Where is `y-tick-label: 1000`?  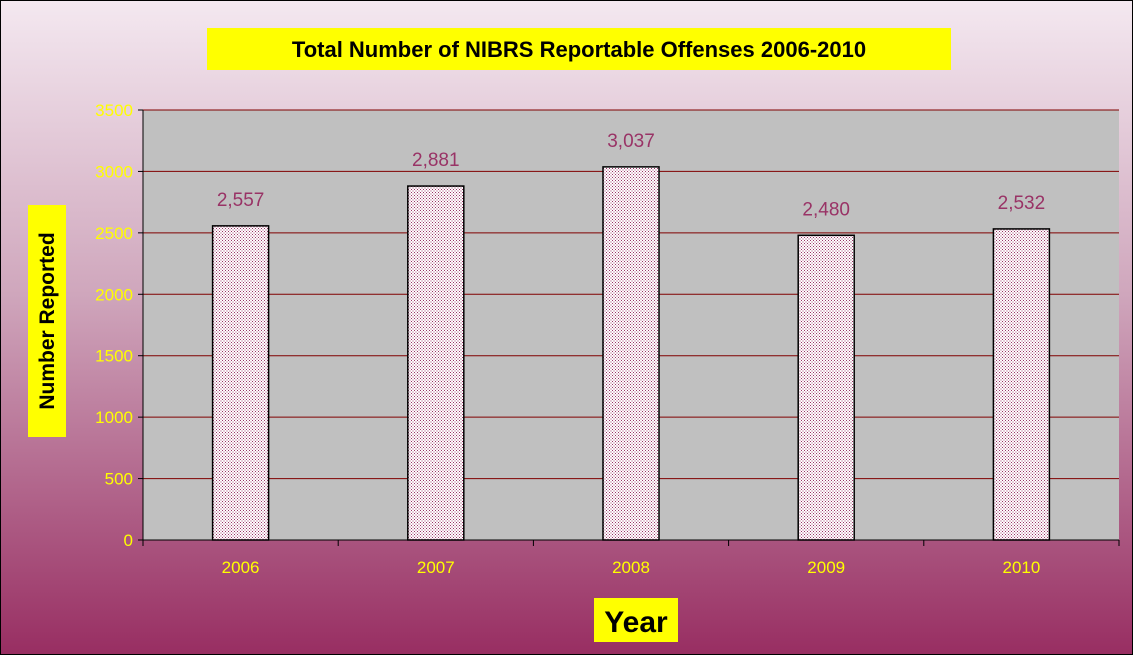 y-tick-label: 1000 is located at coordinates (114, 417).